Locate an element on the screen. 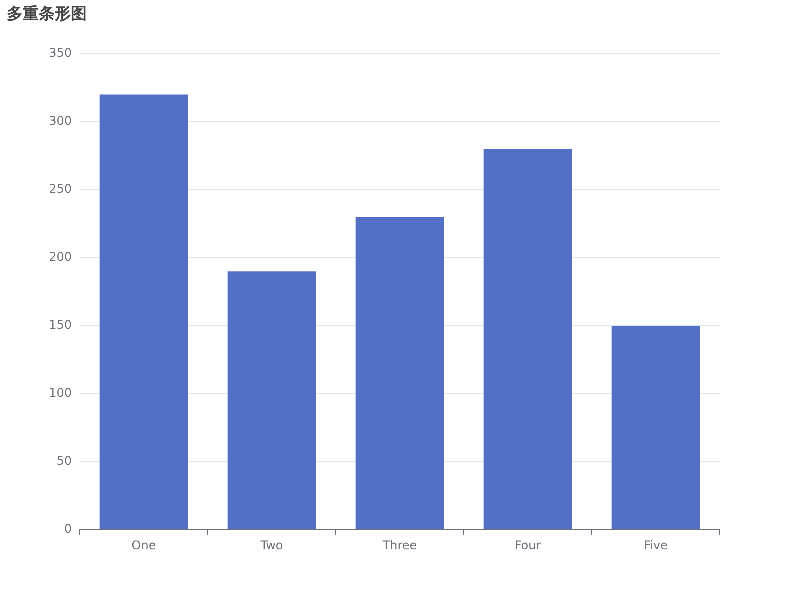  y-tick-label: 50 is located at coordinates (64, 461).